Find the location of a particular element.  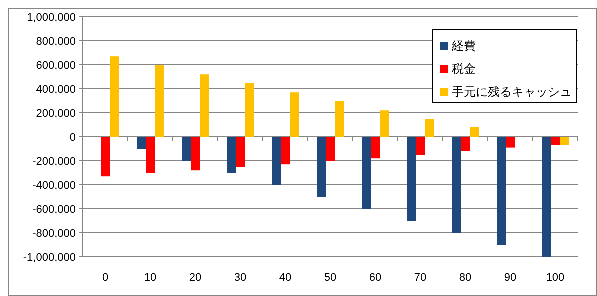

x-tick-label: 30 is located at coordinates (240, 278).